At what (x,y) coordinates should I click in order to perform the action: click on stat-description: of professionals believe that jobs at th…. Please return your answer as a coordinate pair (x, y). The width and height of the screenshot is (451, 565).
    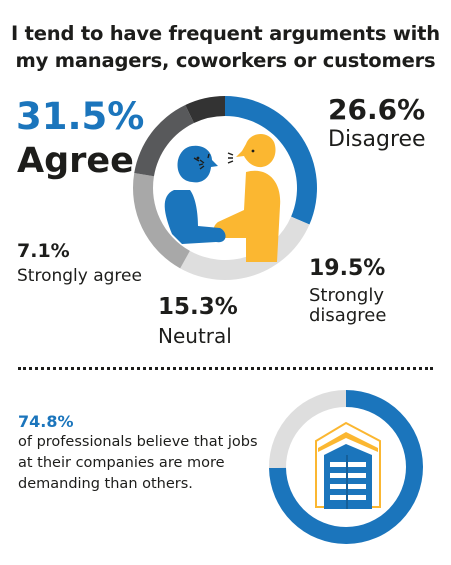
    Looking at the image, I should click on (138, 463).